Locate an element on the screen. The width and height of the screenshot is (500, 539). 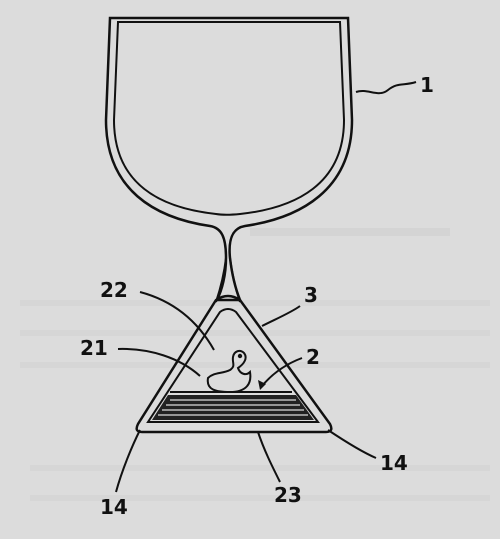
liquid-body is located at coordinates (233, 407).